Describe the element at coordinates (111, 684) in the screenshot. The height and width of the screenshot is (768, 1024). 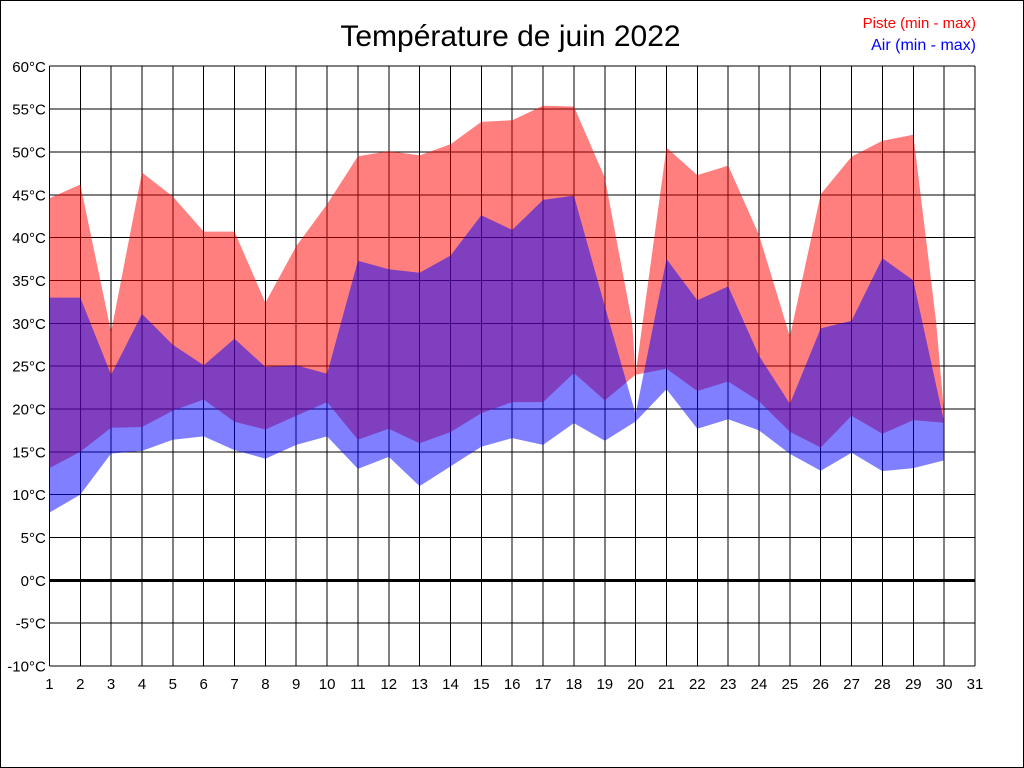
I see `svg-text: 3` at that location.